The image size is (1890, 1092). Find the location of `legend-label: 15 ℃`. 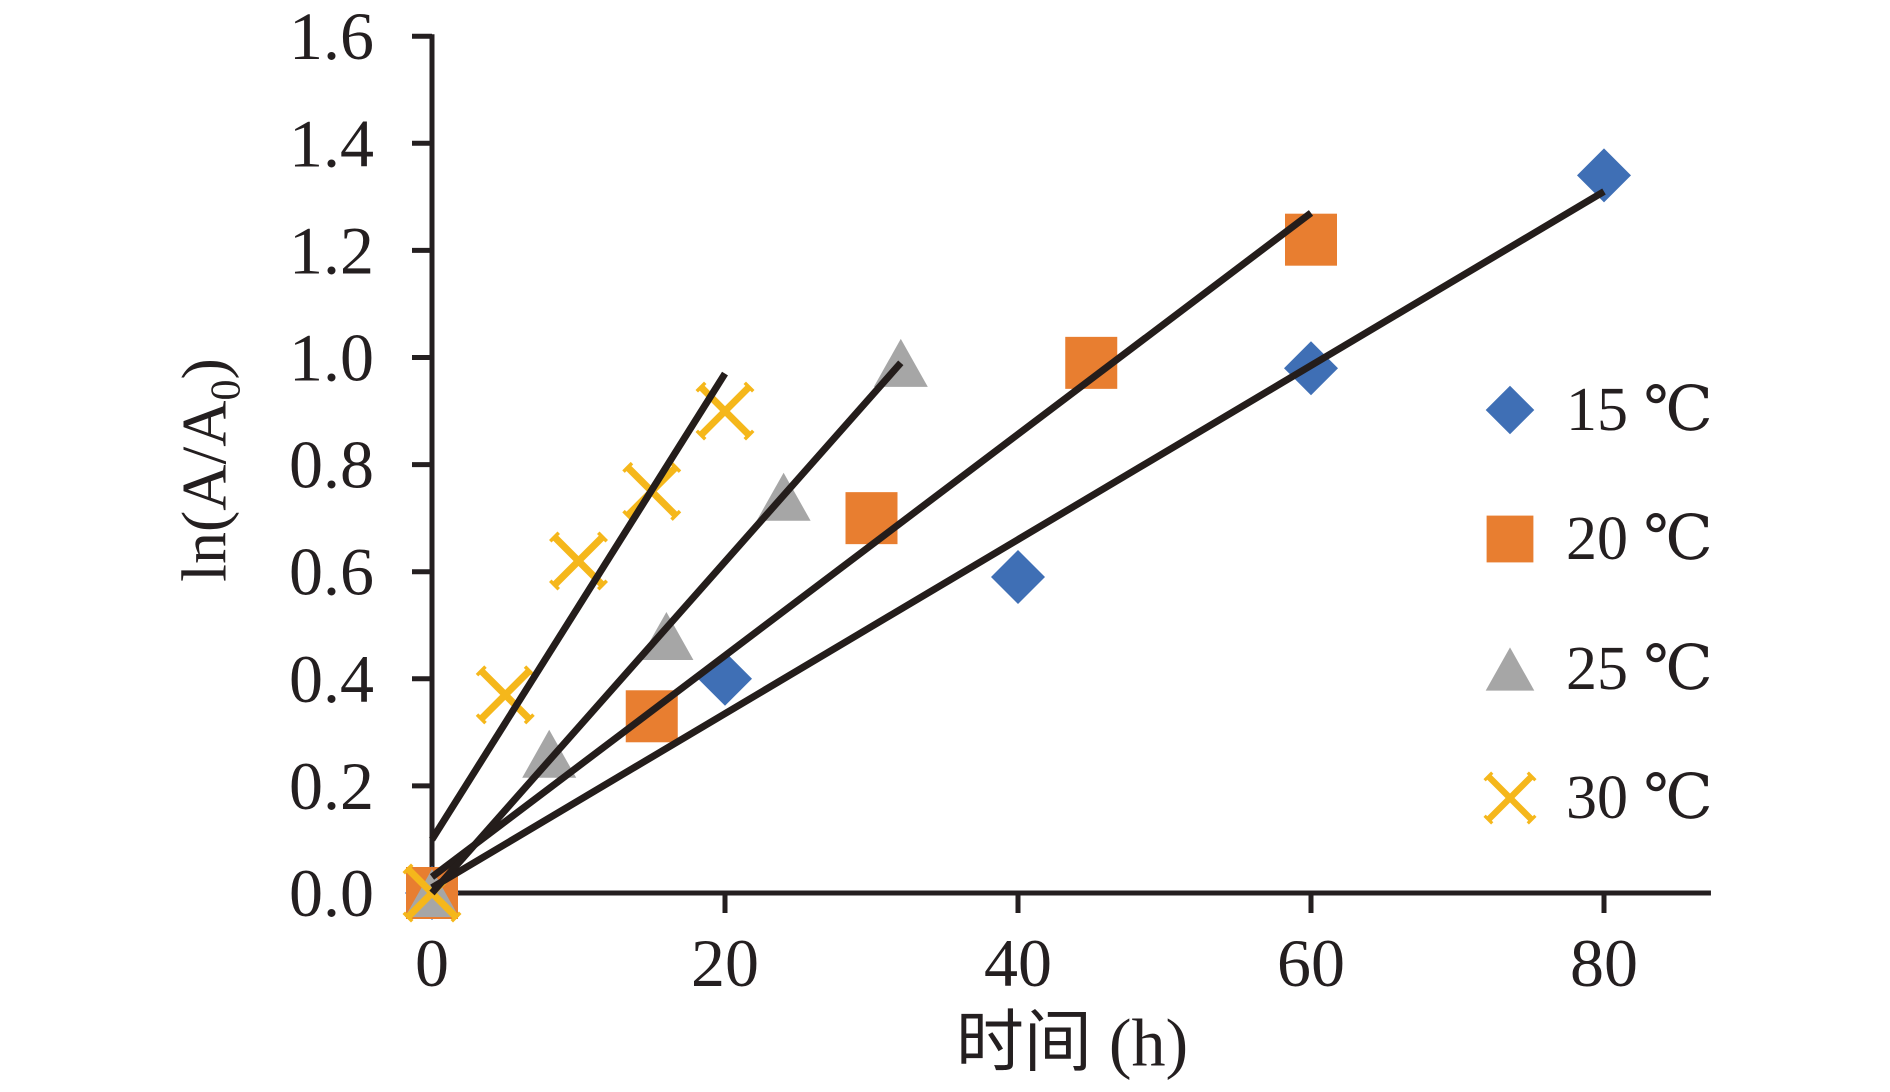

legend-label: 15 ℃ is located at coordinates (1639, 410).